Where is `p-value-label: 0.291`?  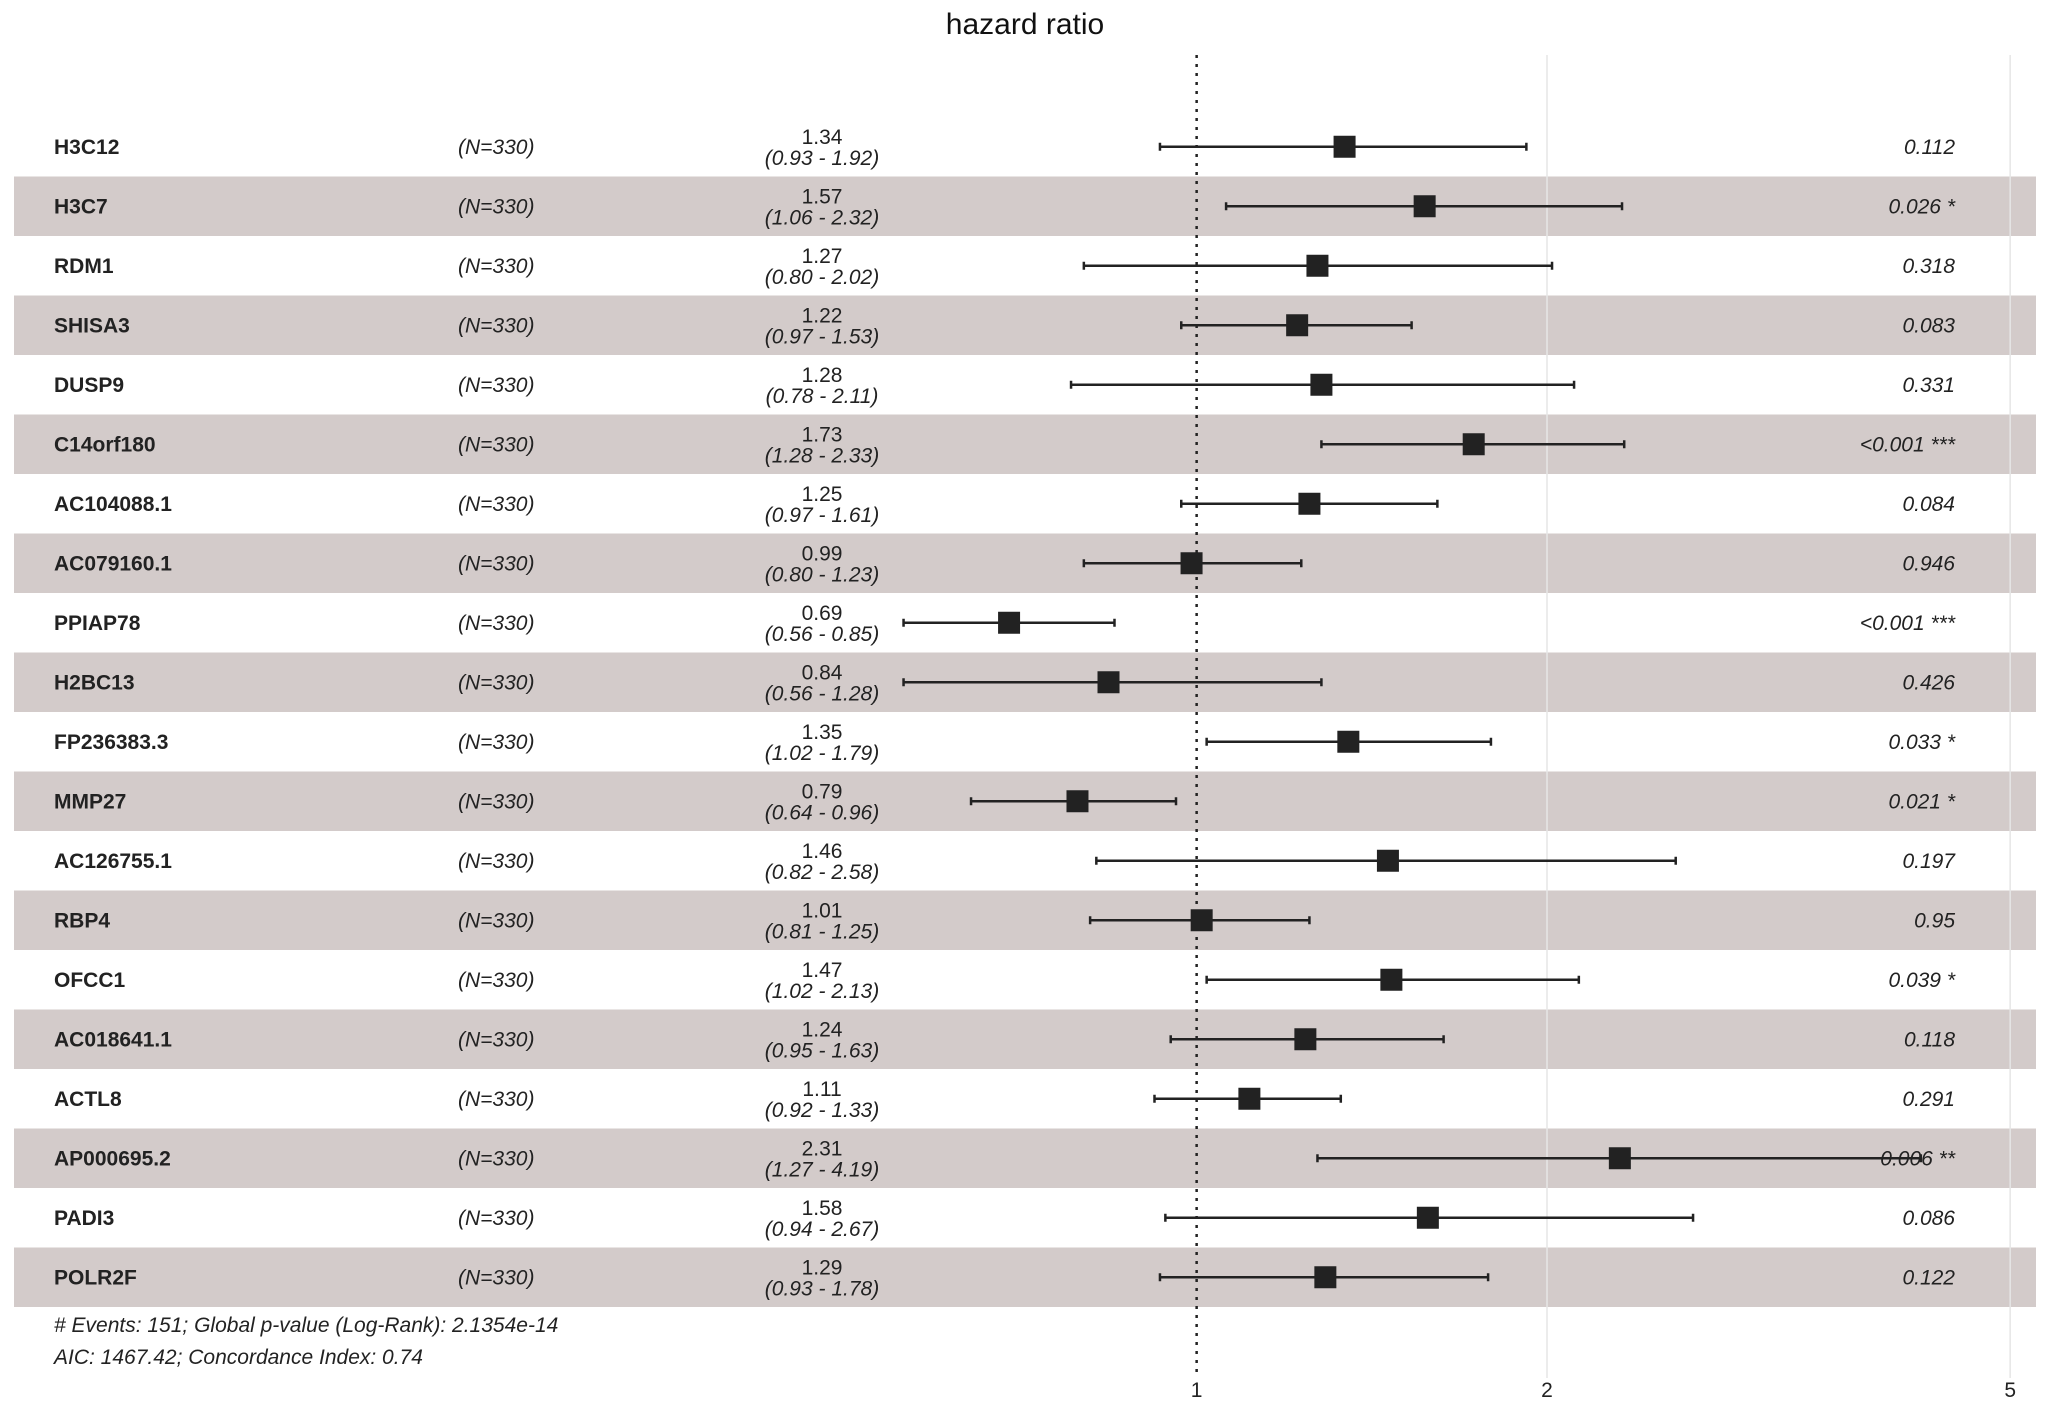 p-value-label: 0.291 is located at coordinates (1928, 1099).